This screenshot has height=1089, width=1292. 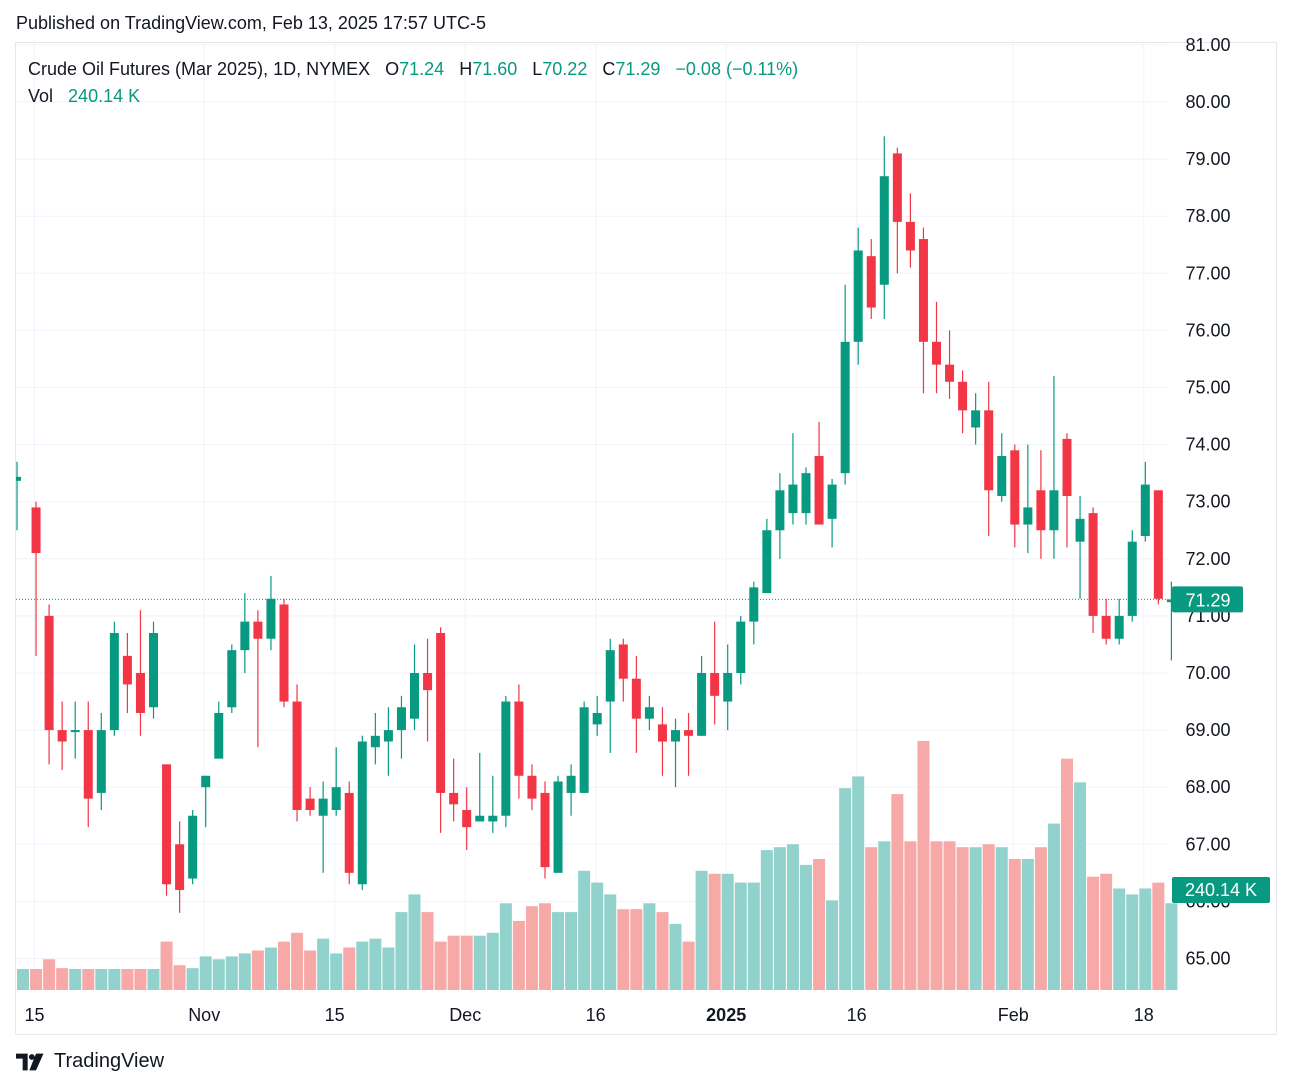 What do you see at coordinates (1207, 502) in the screenshot?
I see `price-tick-label: 73.00` at bounding box center [1207, 502].